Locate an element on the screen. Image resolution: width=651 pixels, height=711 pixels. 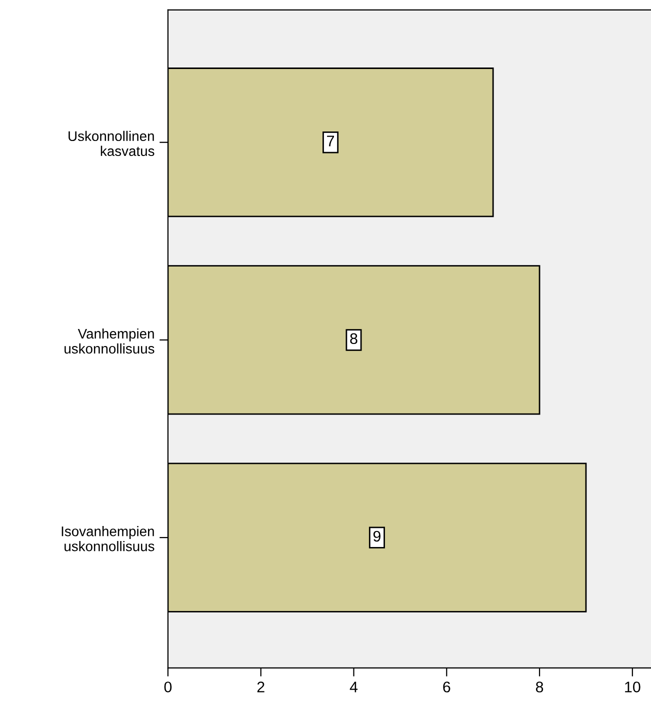
x-tick-label: 6 is located at coordinates (446, 687).